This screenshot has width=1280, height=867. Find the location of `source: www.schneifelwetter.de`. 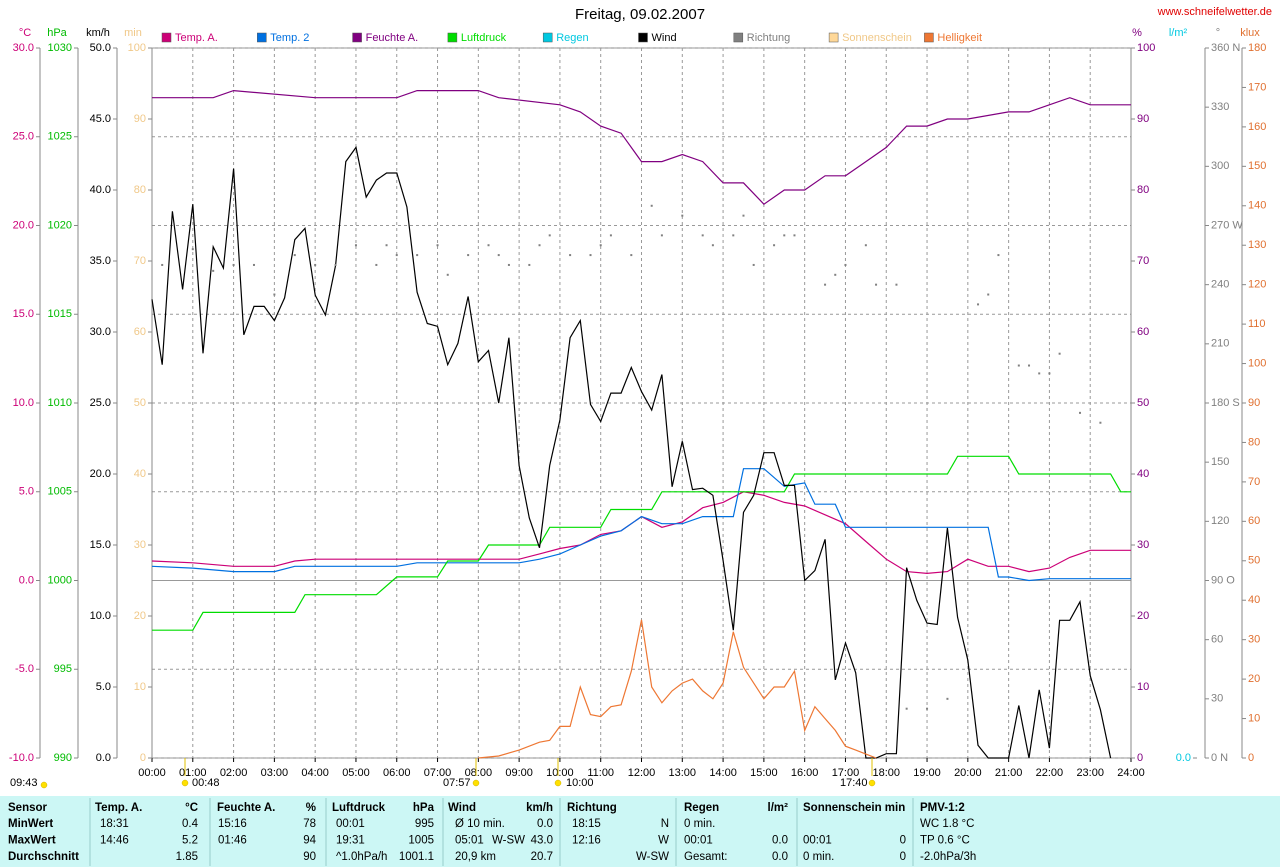

source: www.schneifelwetter.de is located at coordinates (1214, 12).